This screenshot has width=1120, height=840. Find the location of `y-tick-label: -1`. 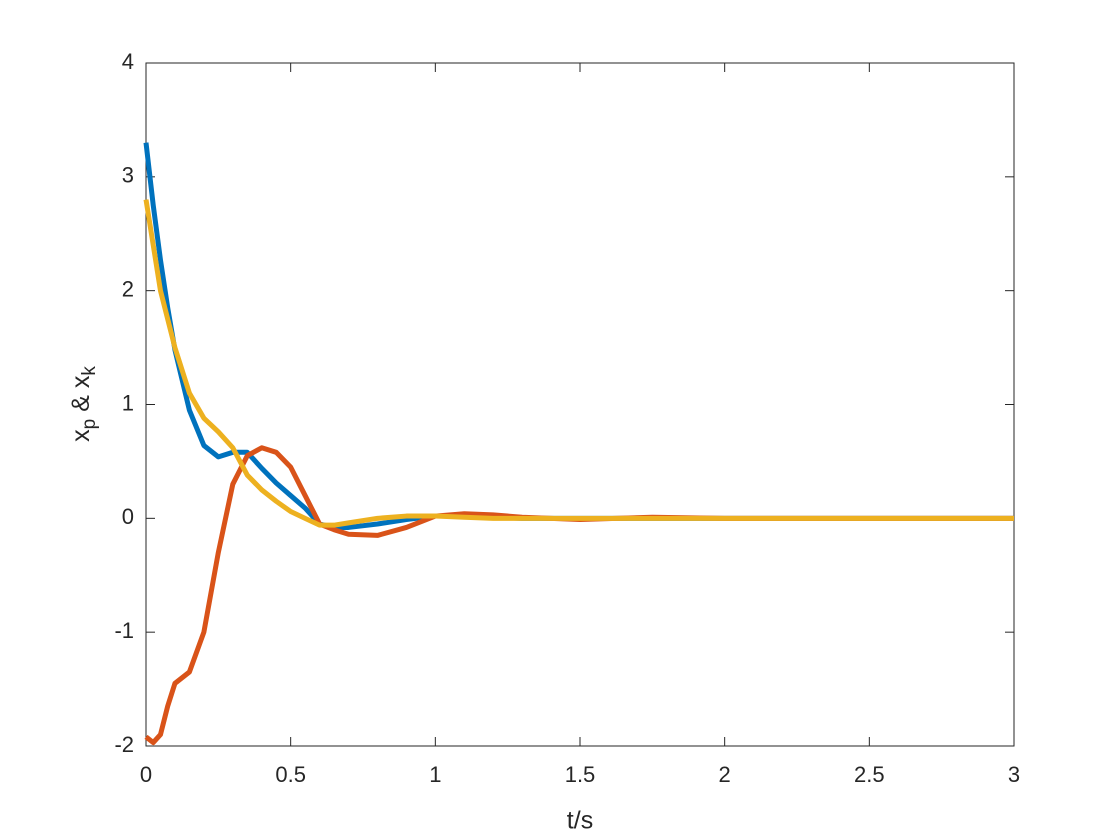

y-tick-label: -1 is located at coordinates (124, 630).